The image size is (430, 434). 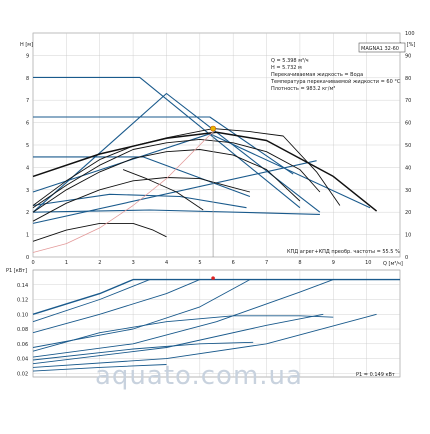 I want to click on top-y-tick-label: 3, so click(x=27, y=191).